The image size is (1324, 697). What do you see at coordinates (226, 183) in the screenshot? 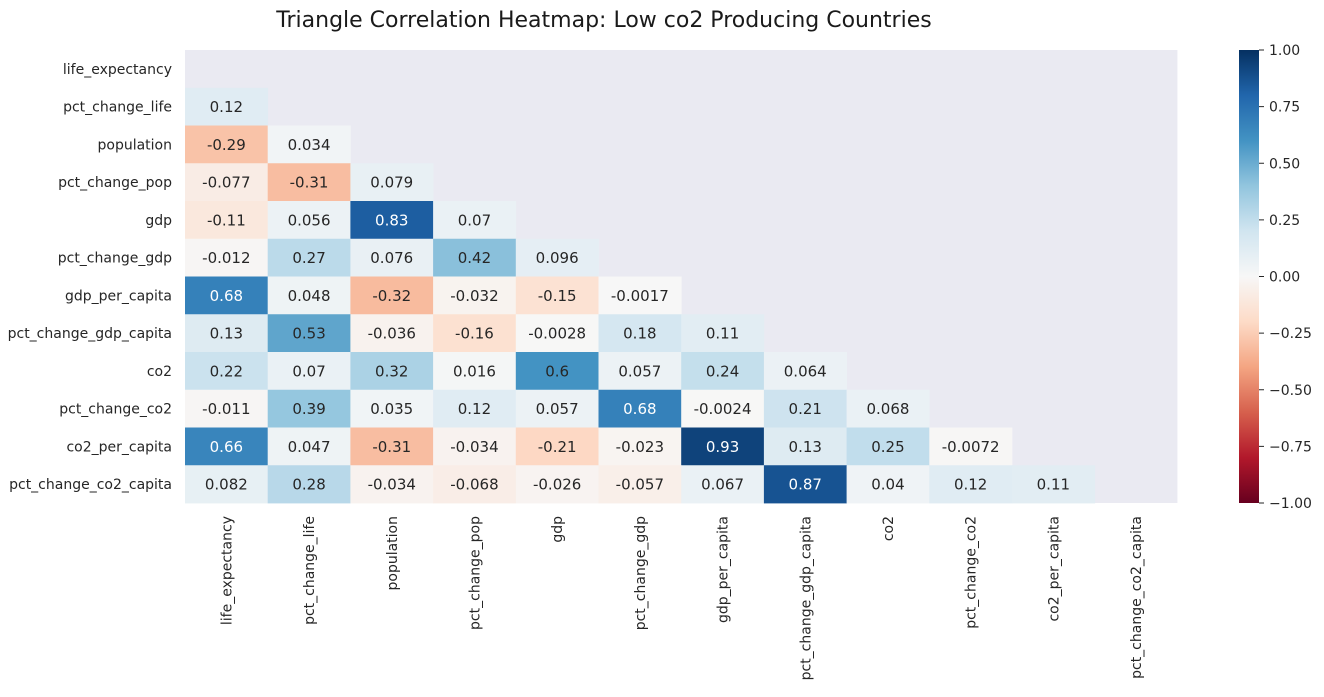
I see `cell-value-label: -0.077` at bounding box center [226, 183].